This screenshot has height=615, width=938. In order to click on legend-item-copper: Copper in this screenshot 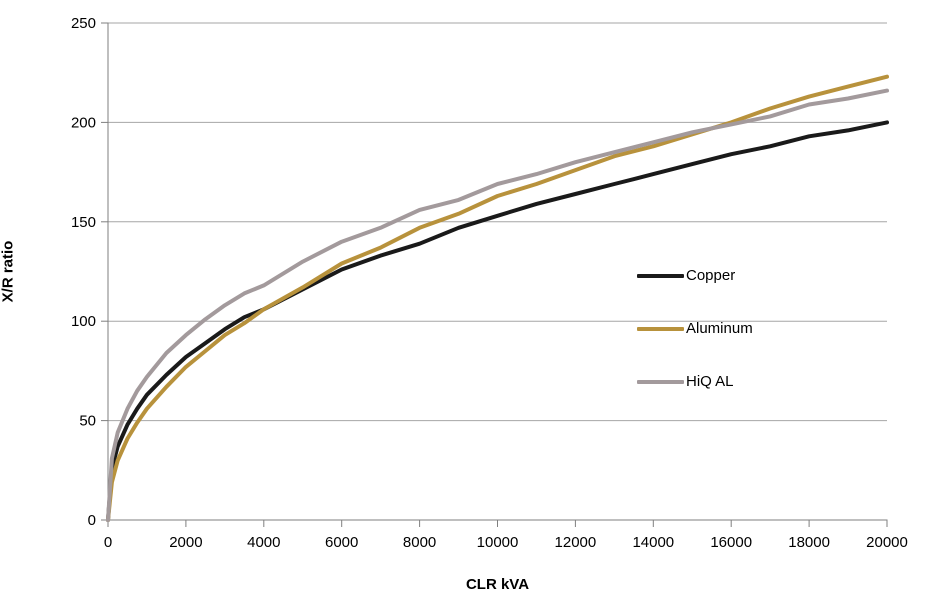, I will do `click(695, 276)`.